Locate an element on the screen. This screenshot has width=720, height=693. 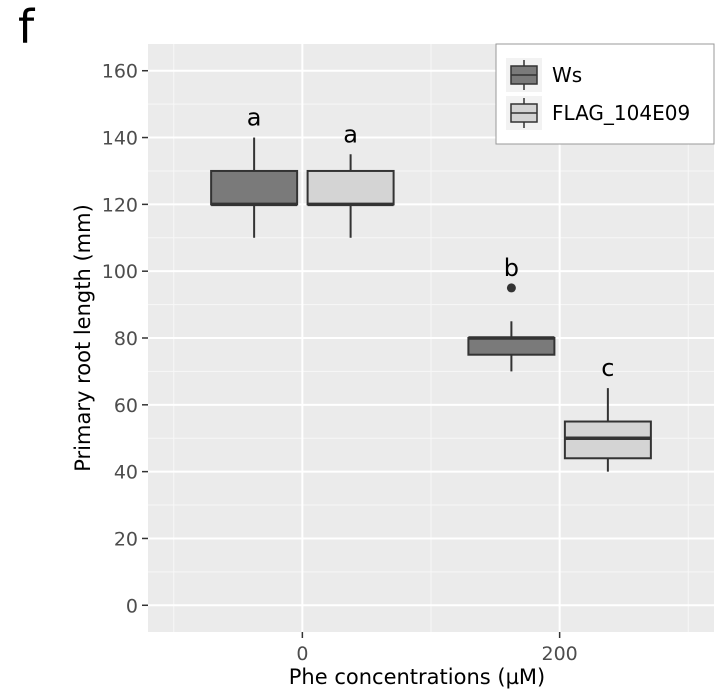
legend-label: FLAG_104E09 is located at coordinates (621, 113).